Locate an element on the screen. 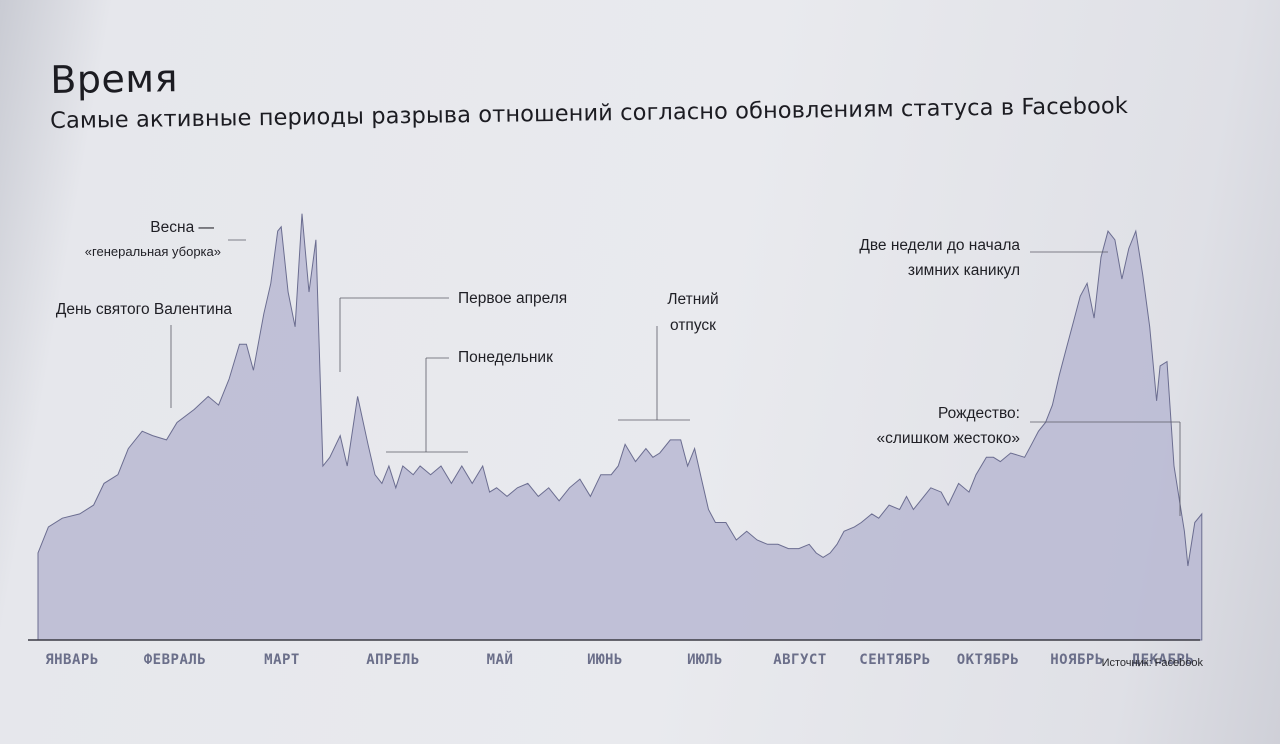  annotation-label: День святого Валентина is located at coordinates (144, 309).